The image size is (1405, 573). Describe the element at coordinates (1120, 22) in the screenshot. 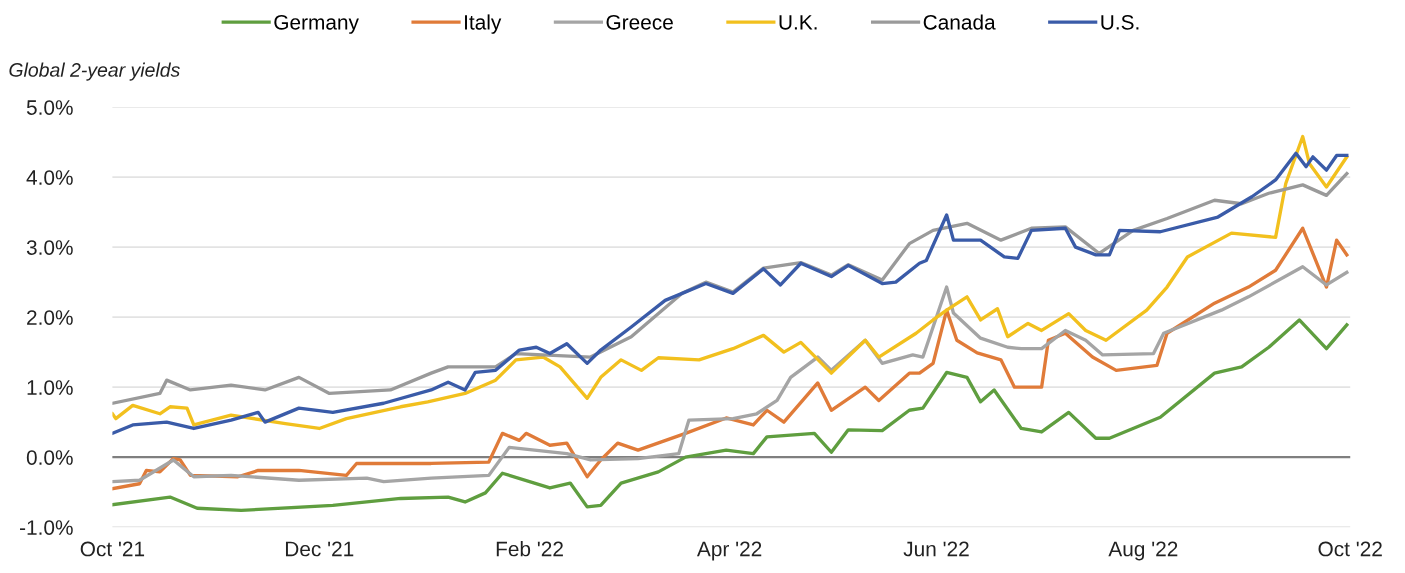

I see `legend-label: U.S.` at that location.